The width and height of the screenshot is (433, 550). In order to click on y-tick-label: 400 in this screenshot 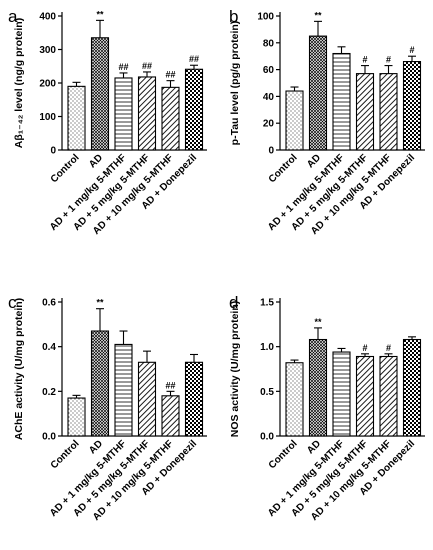, I will do `click(47, 17)`.